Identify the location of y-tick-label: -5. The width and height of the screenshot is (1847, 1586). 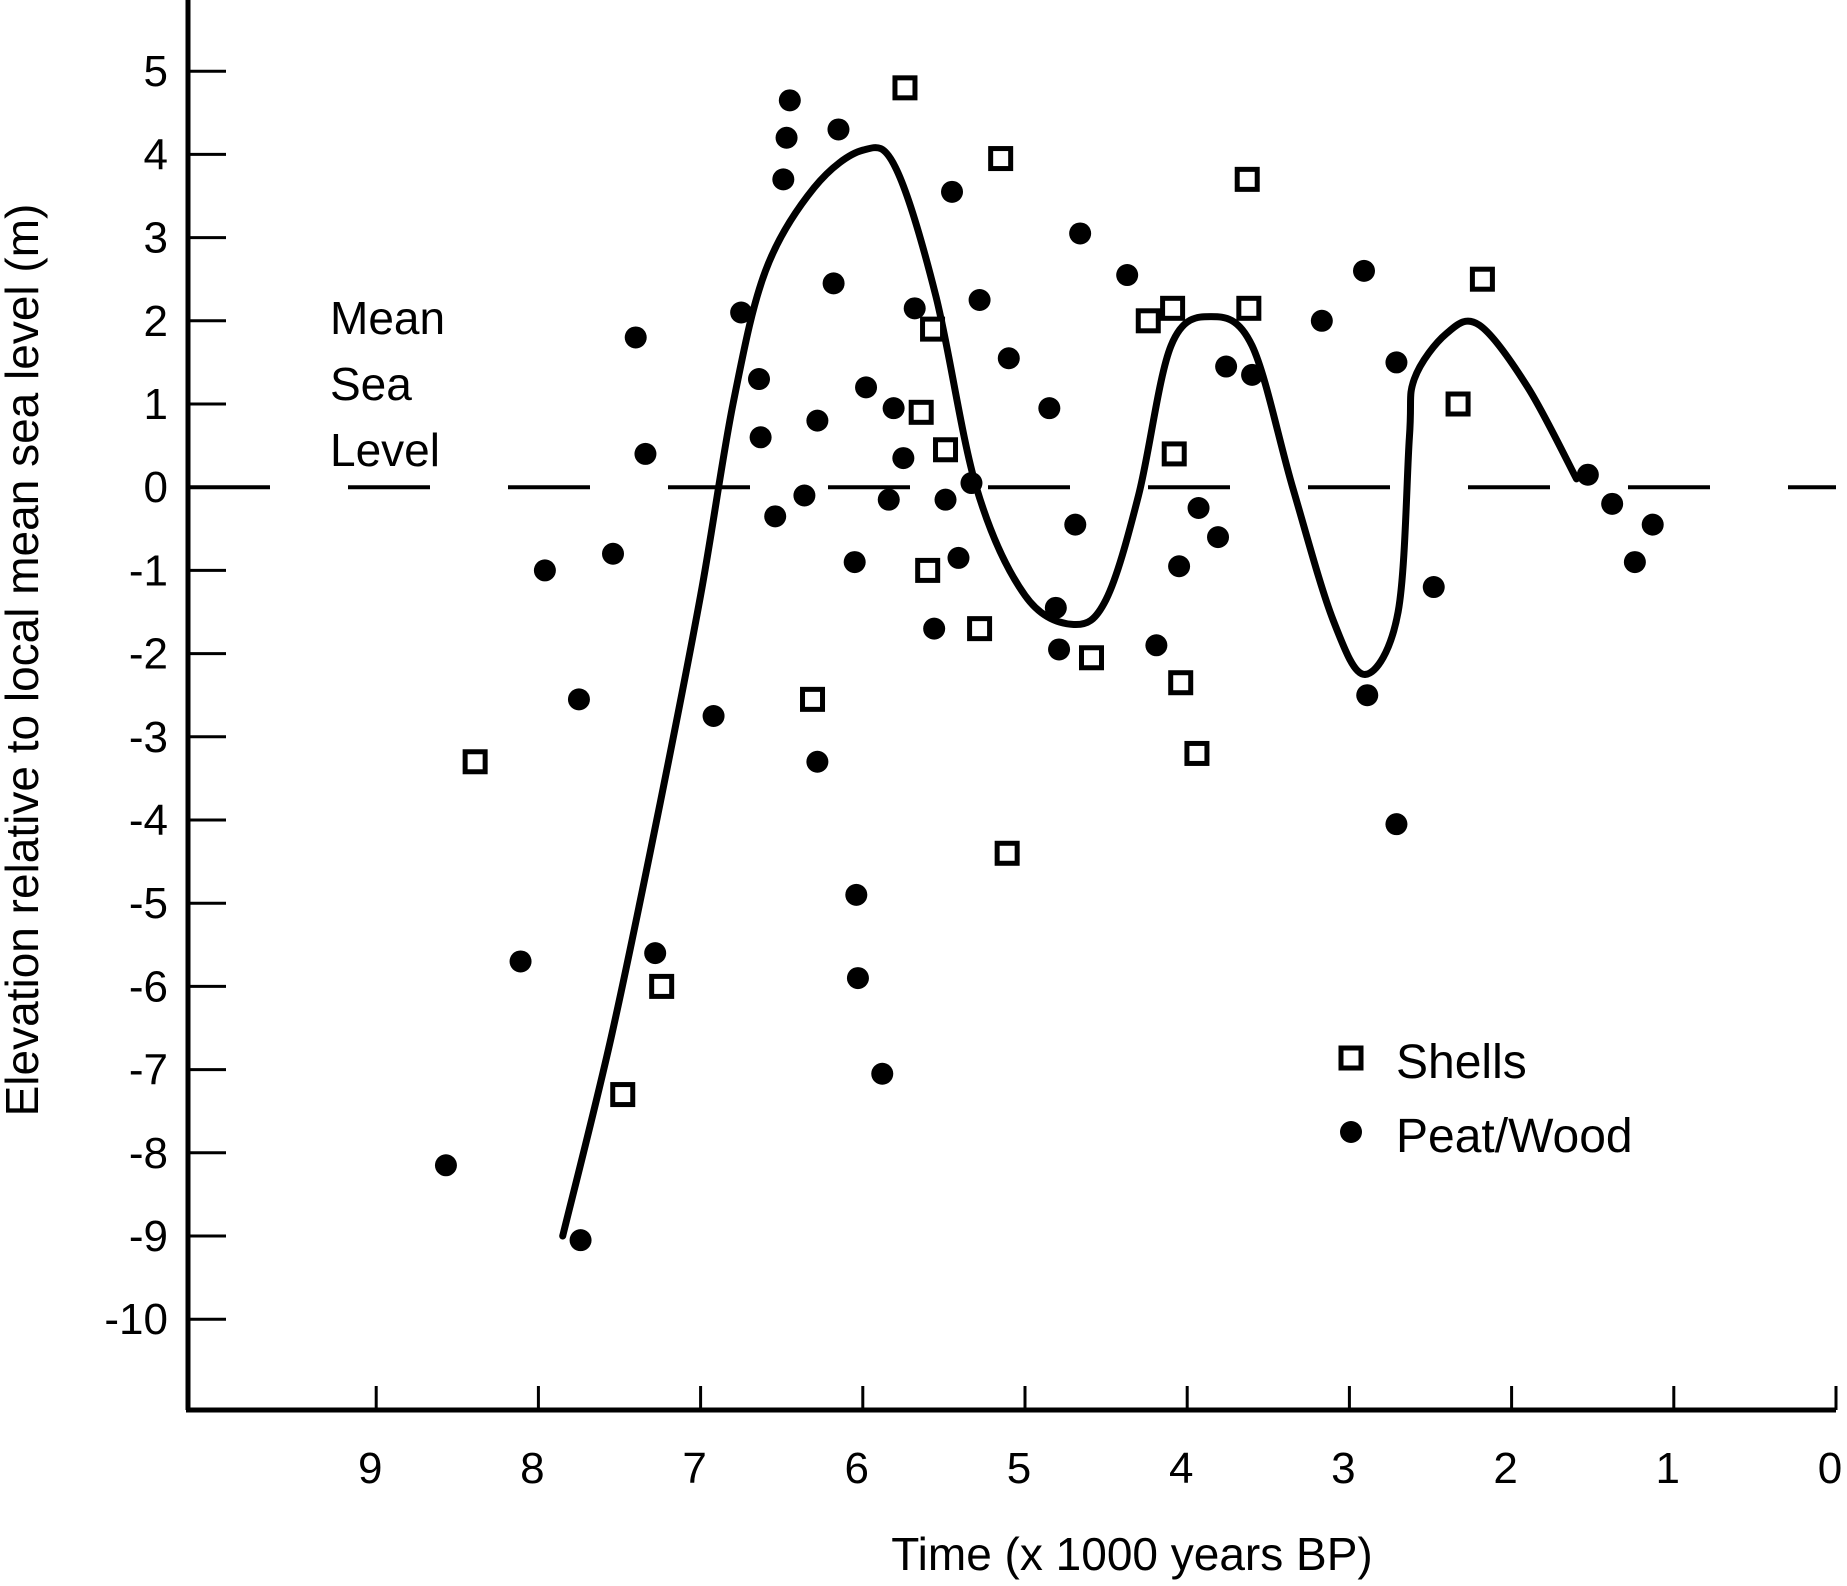
(148, 903).